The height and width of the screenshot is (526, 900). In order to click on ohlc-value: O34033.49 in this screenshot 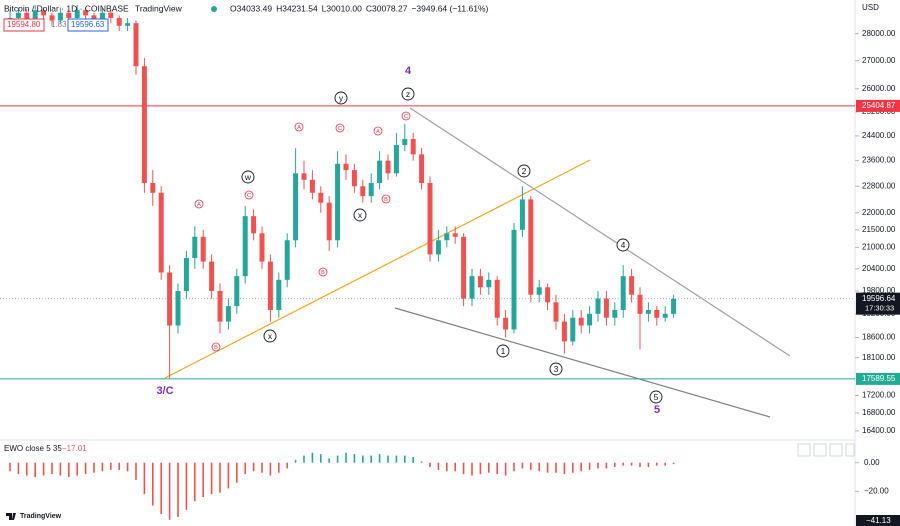, I will do `click(251, 8)`.